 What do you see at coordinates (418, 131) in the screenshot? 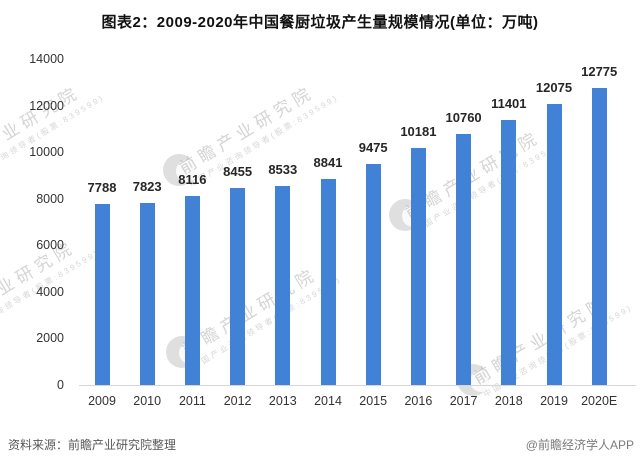
I see `bar-value-label: 10181` at bounding box center [418, 131].